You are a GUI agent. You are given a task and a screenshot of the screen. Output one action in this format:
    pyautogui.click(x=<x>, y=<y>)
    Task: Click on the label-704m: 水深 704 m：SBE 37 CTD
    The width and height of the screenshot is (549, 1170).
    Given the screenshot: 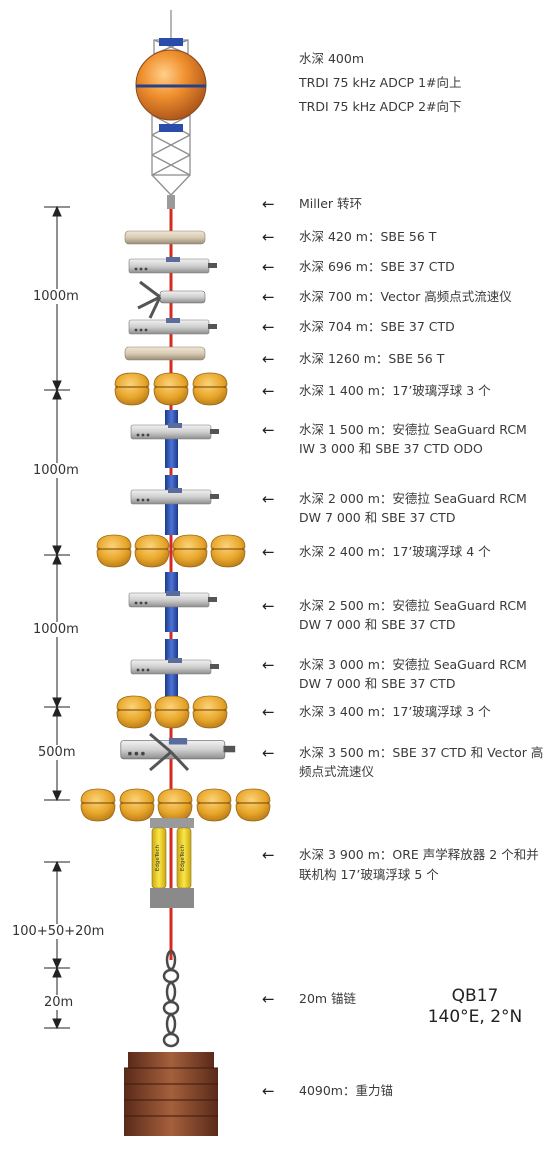 What is the action you would take?
    pyautogui.click(x=377, y=326)
    